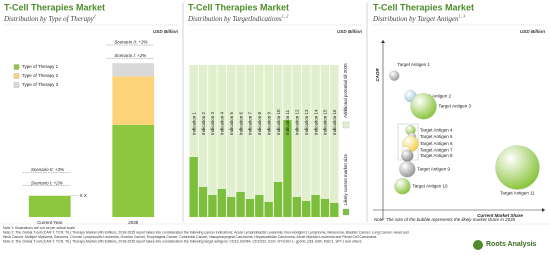  Describe the element at coordinates (436, 143) in the screenshot. I see `bubble-label: Target Antigen 6` at that location.